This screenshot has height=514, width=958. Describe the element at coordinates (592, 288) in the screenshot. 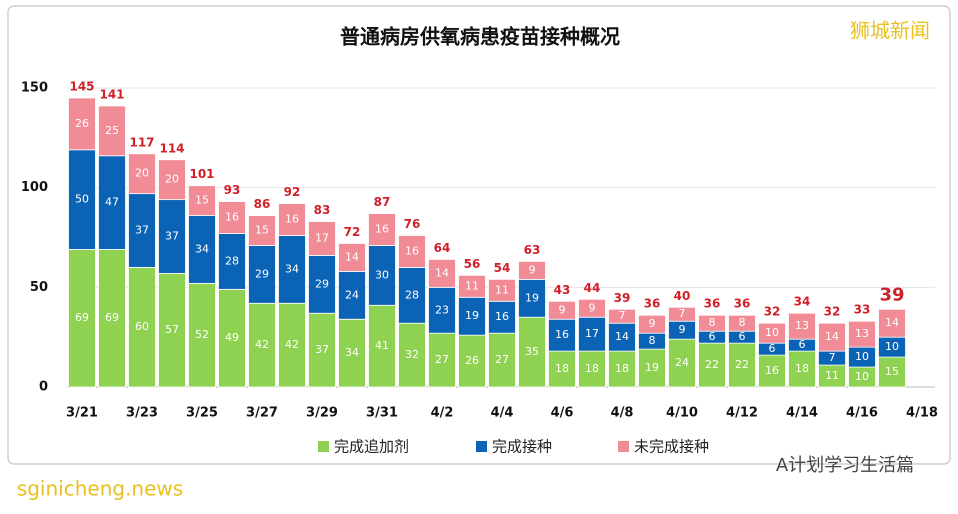

I see `total-label: 44` at that location.